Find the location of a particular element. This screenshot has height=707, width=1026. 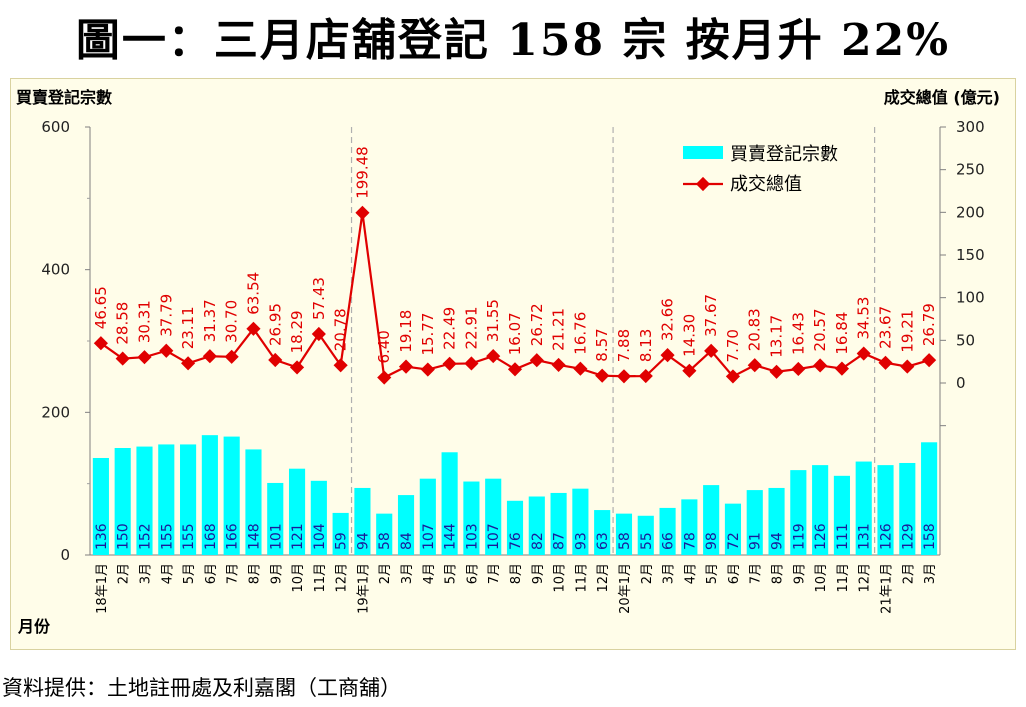

bar-value-label: 103 is located at coordinates (472, 536).